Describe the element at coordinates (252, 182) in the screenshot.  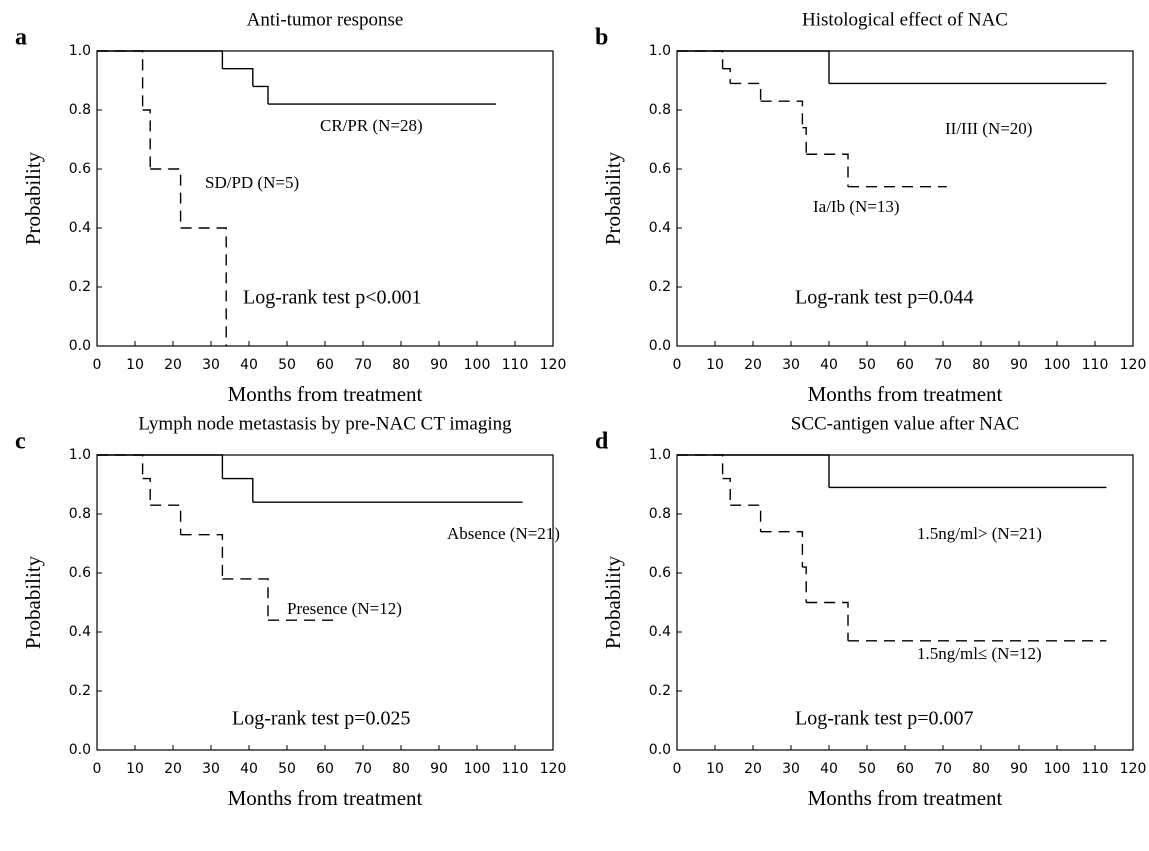
I see `series-label: SD/PD (N=5)` at that location.